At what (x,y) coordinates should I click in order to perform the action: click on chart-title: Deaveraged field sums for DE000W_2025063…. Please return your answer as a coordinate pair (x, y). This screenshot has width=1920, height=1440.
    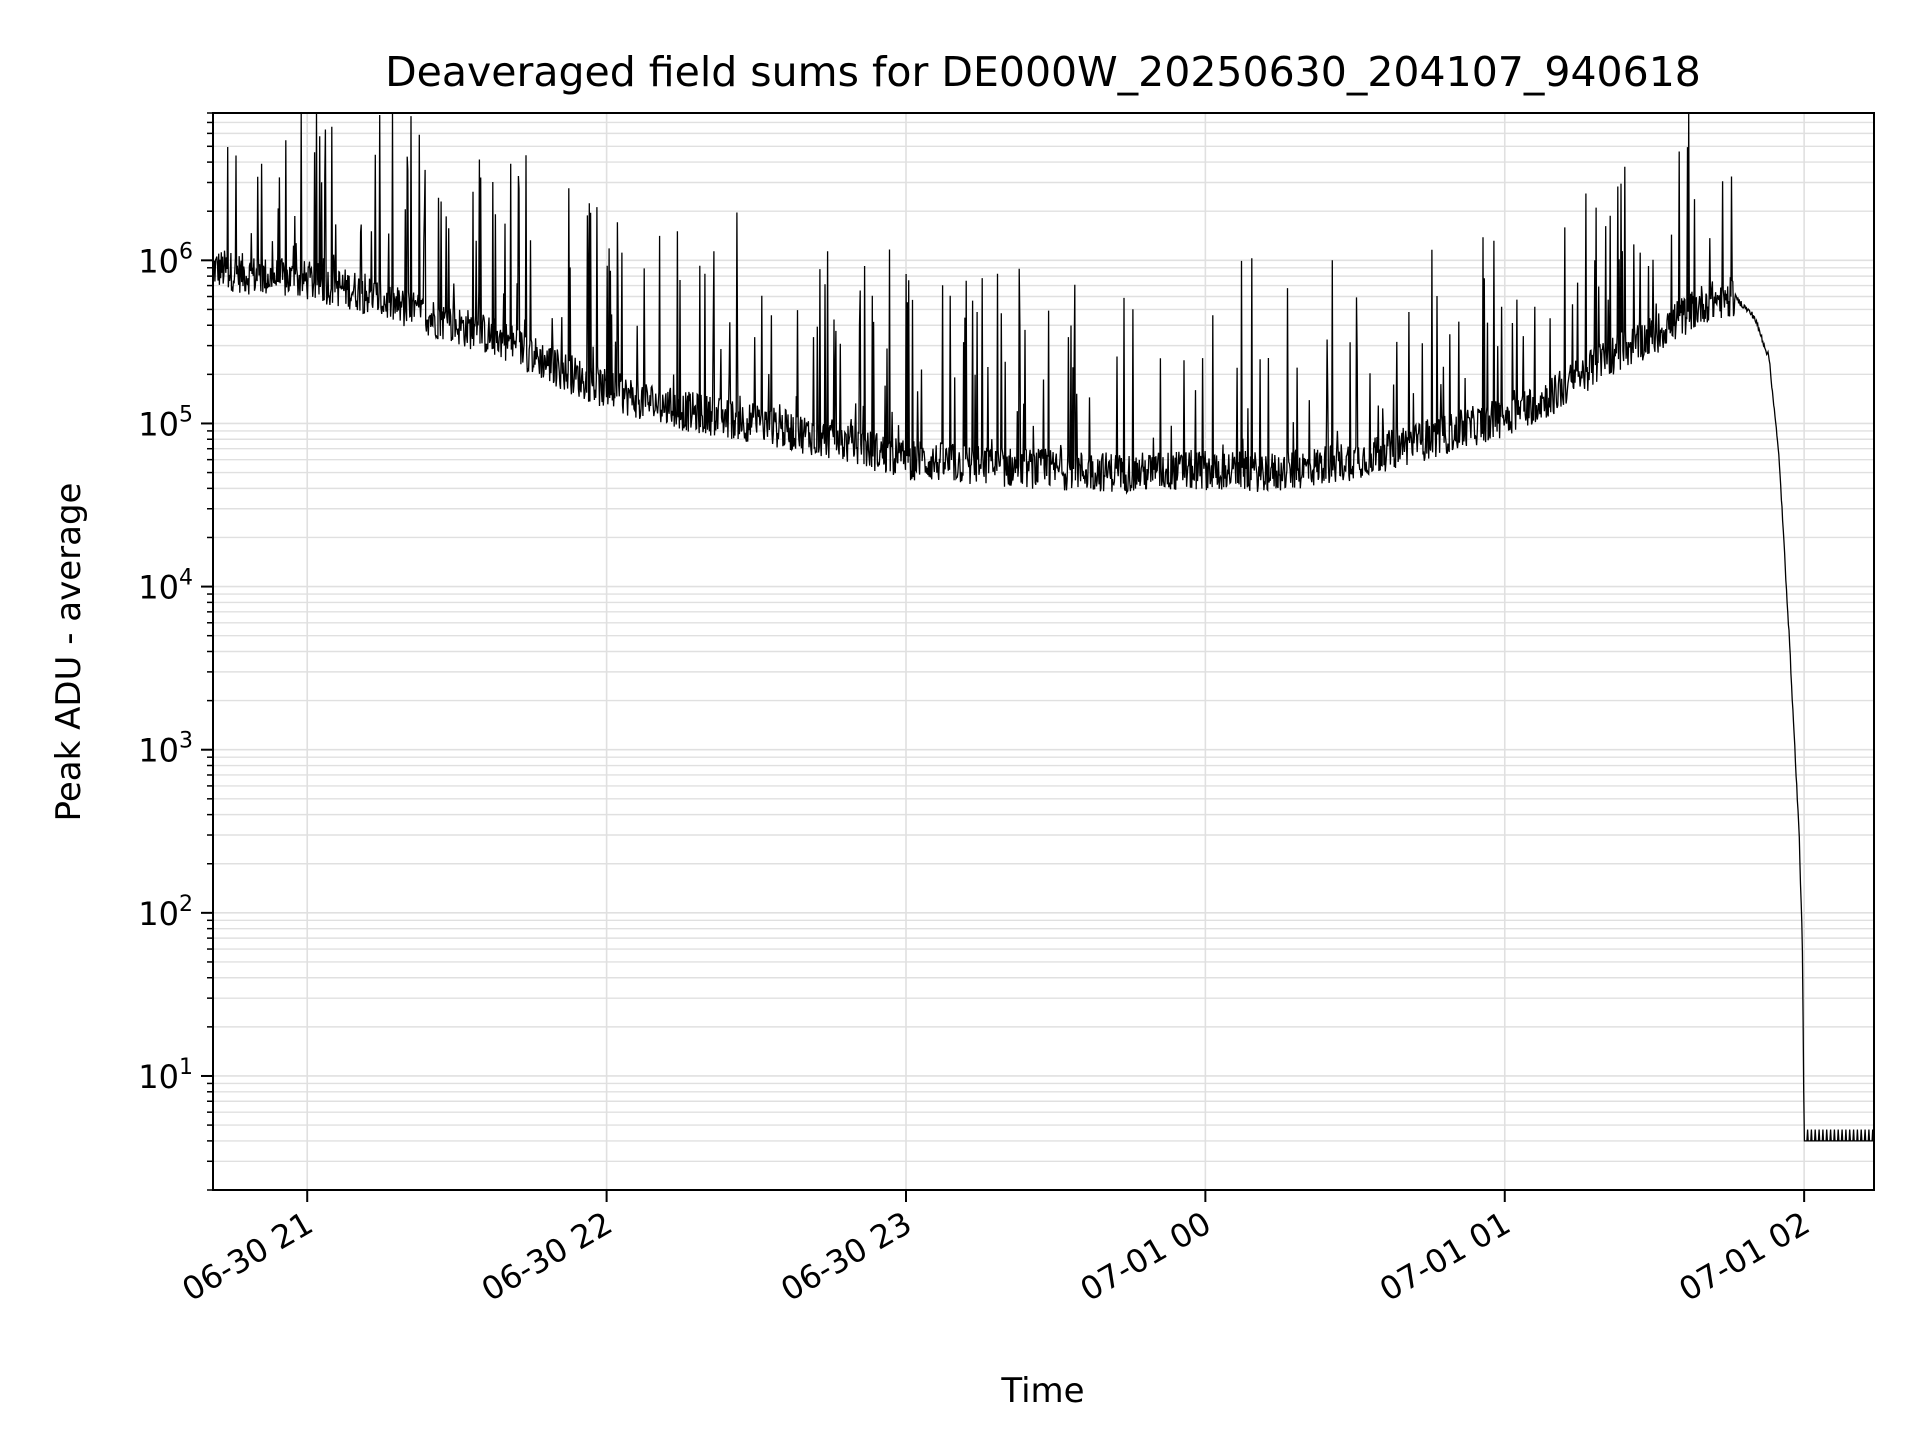
    Looking at the image, I should click on (1043, 72).